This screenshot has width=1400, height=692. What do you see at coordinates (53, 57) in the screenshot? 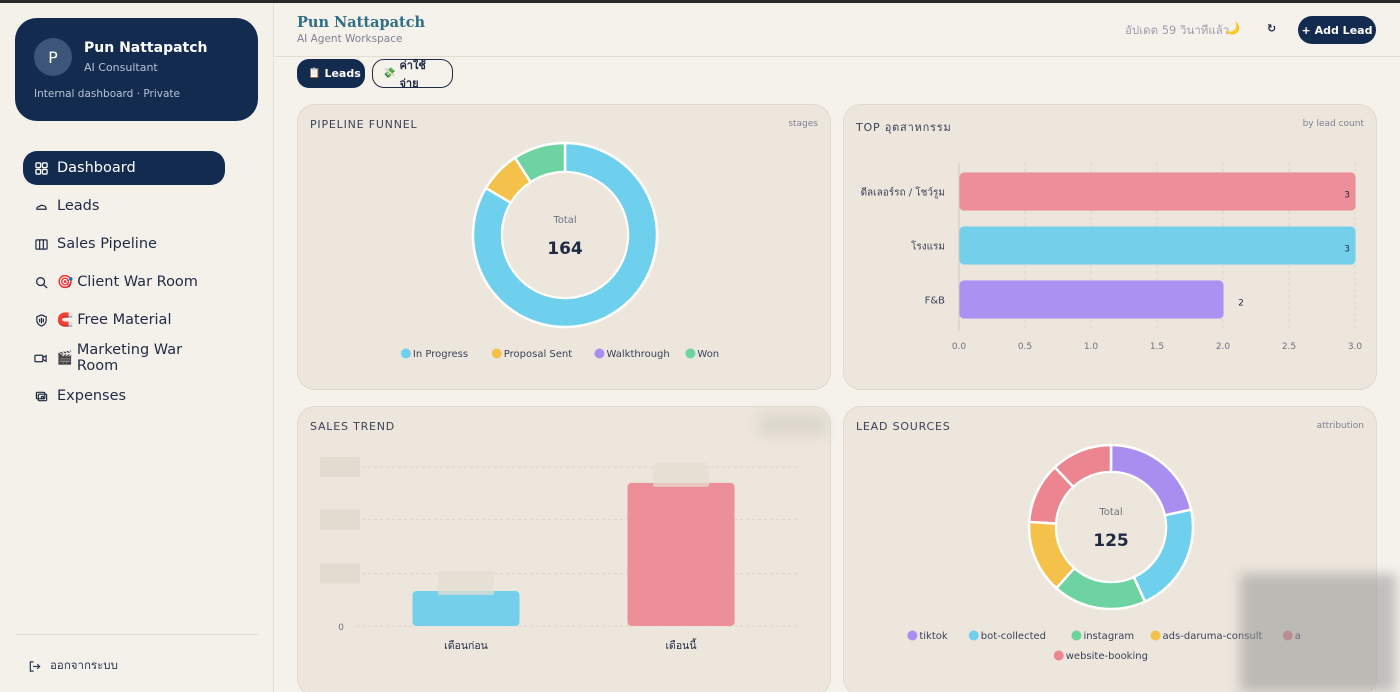
I see `avatar: P` at bounding box center [53, 57].